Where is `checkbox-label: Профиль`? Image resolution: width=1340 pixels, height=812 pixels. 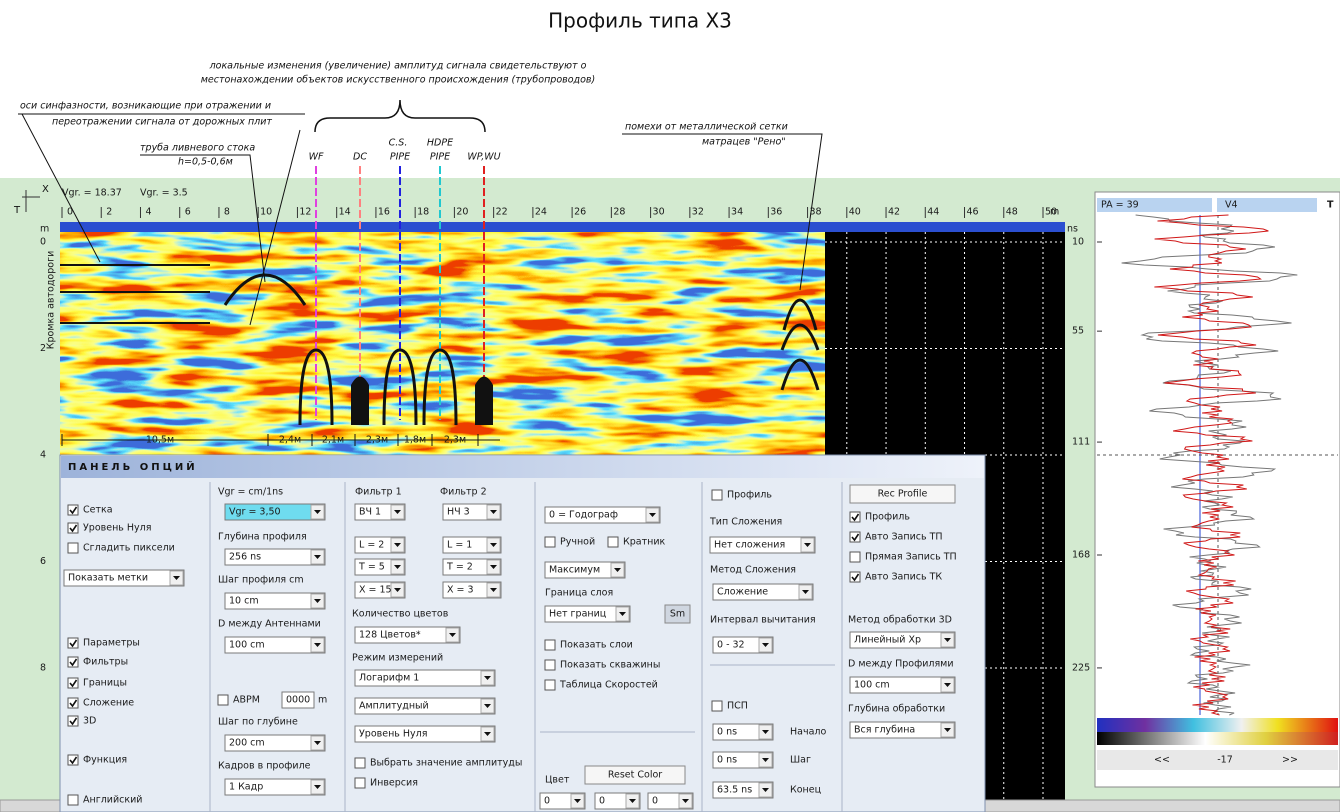 checkbox-label: Профиль is located at coordinates (887, 517).